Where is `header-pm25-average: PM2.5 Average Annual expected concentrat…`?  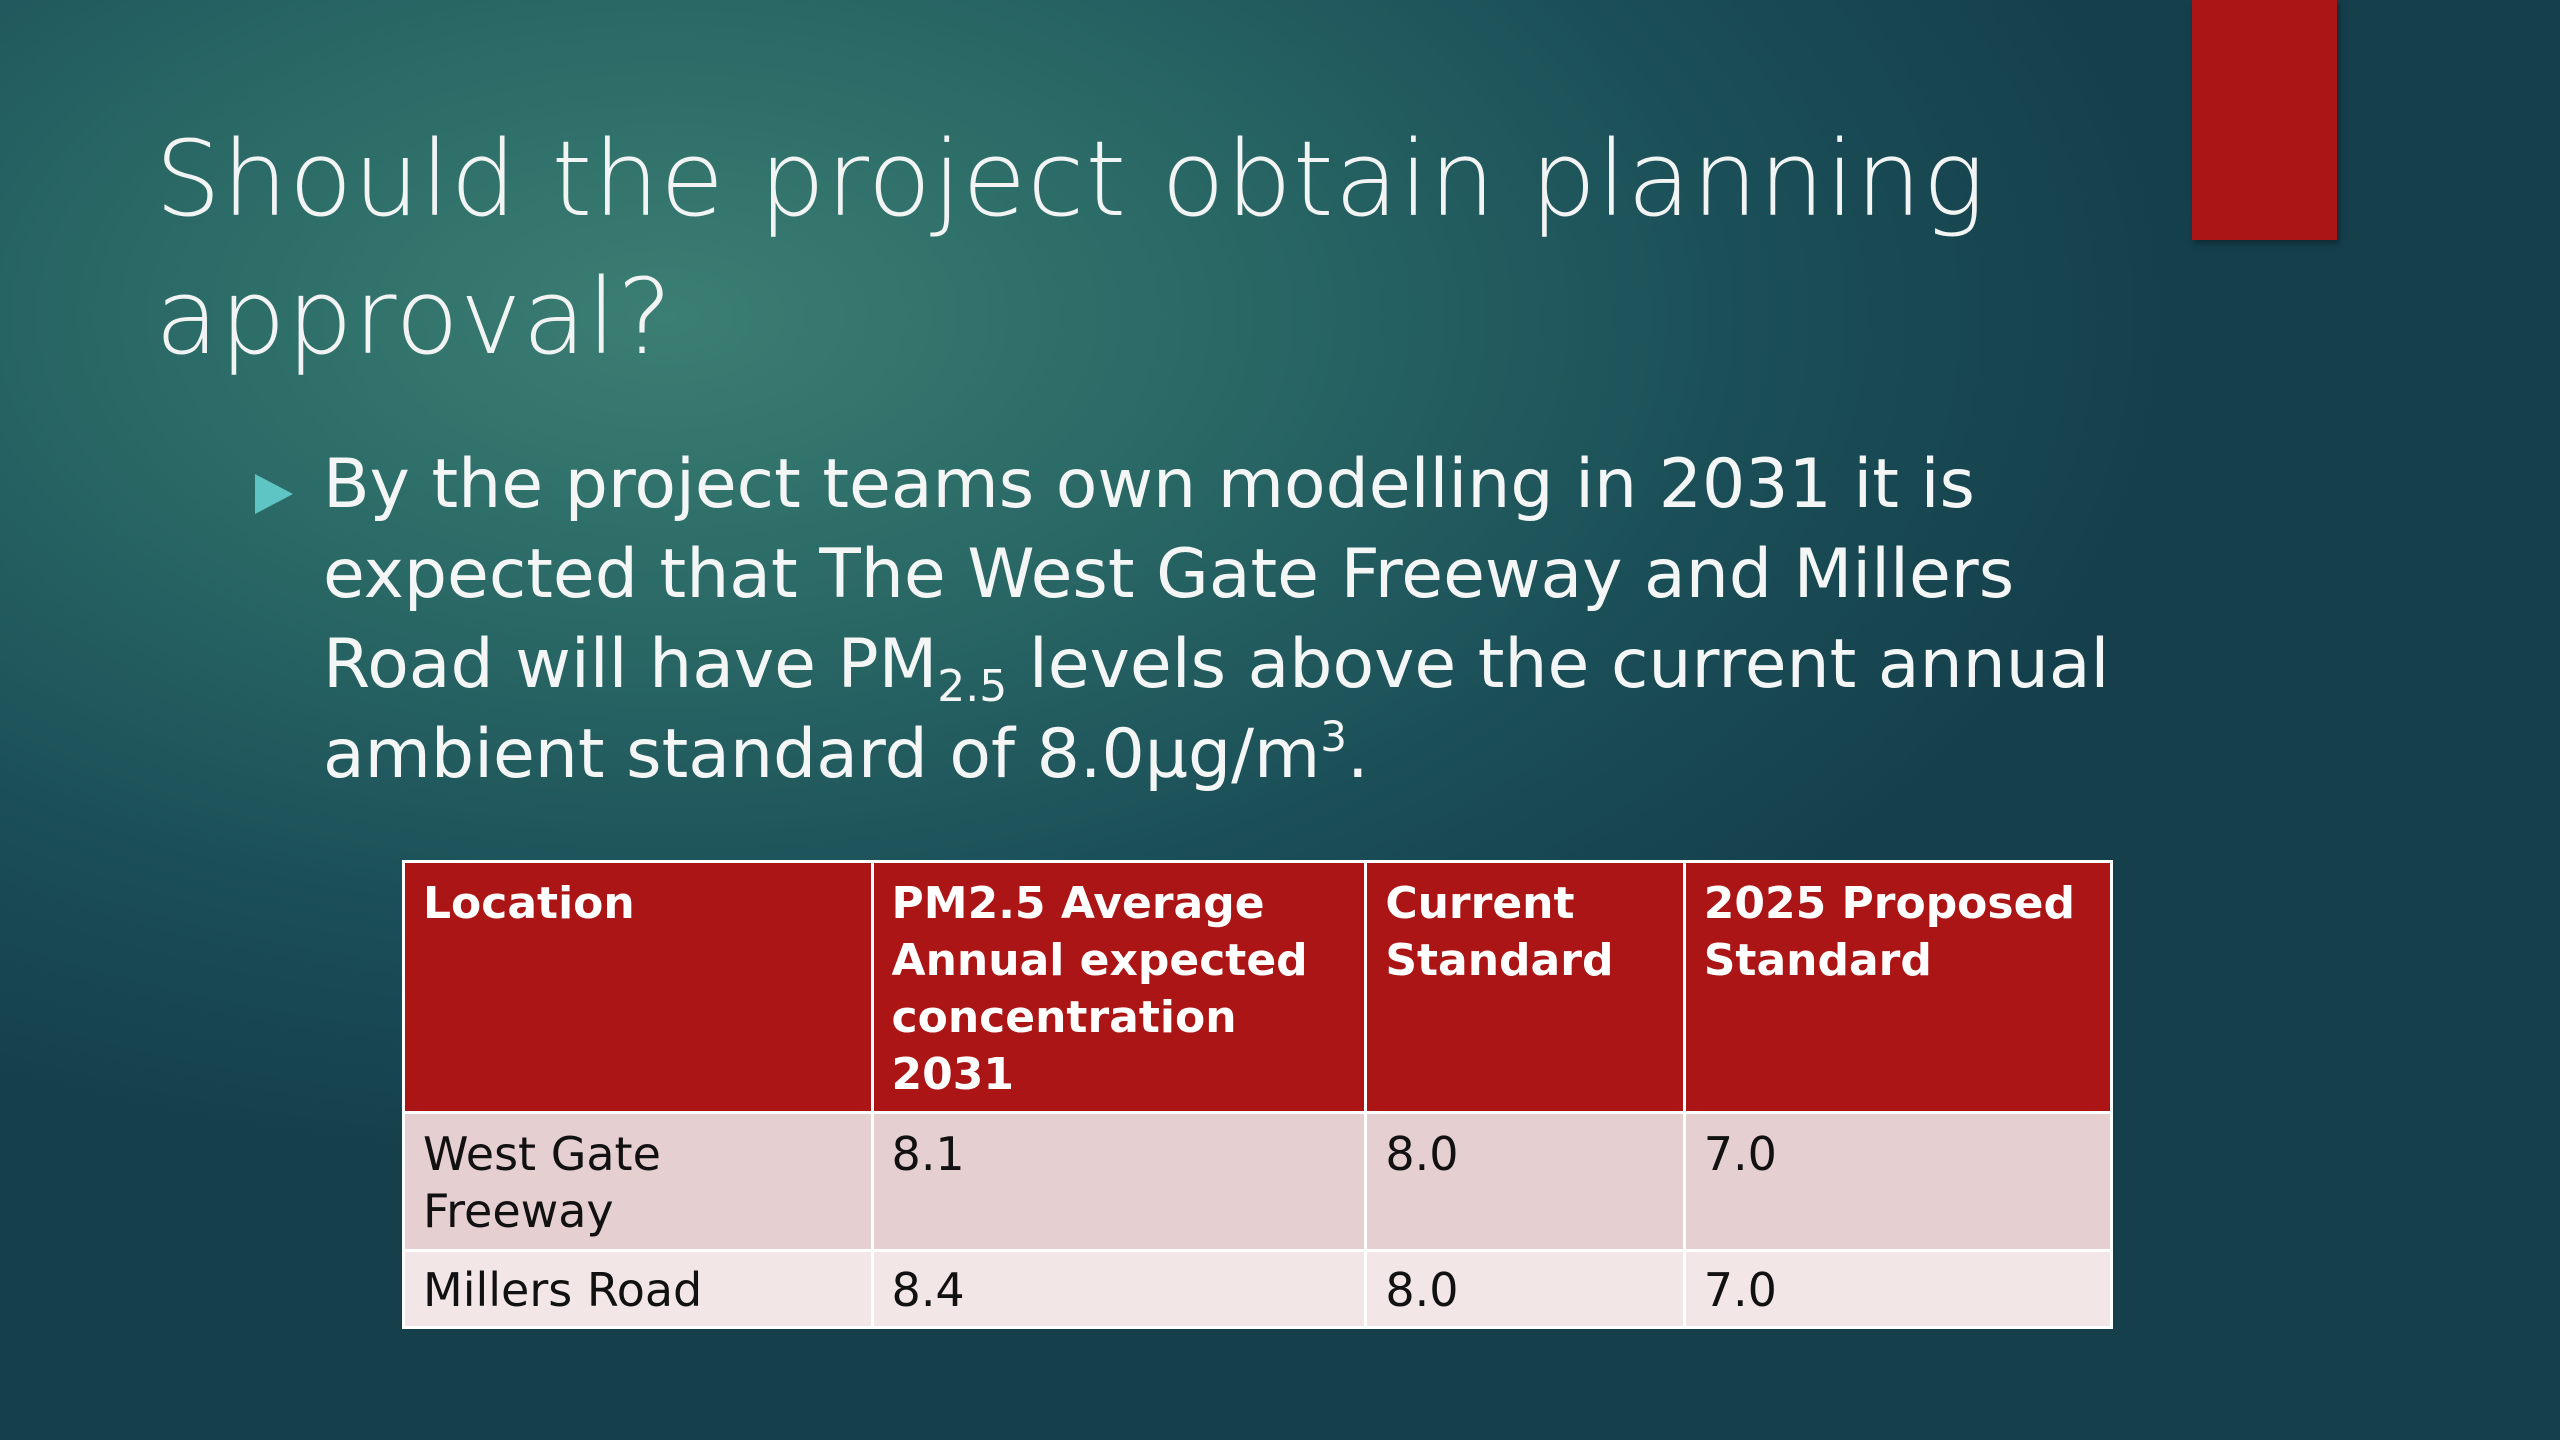 header-pm25-average: PM2.5 Average Annual expected concentrat… is located at coordinates (1119, 987).